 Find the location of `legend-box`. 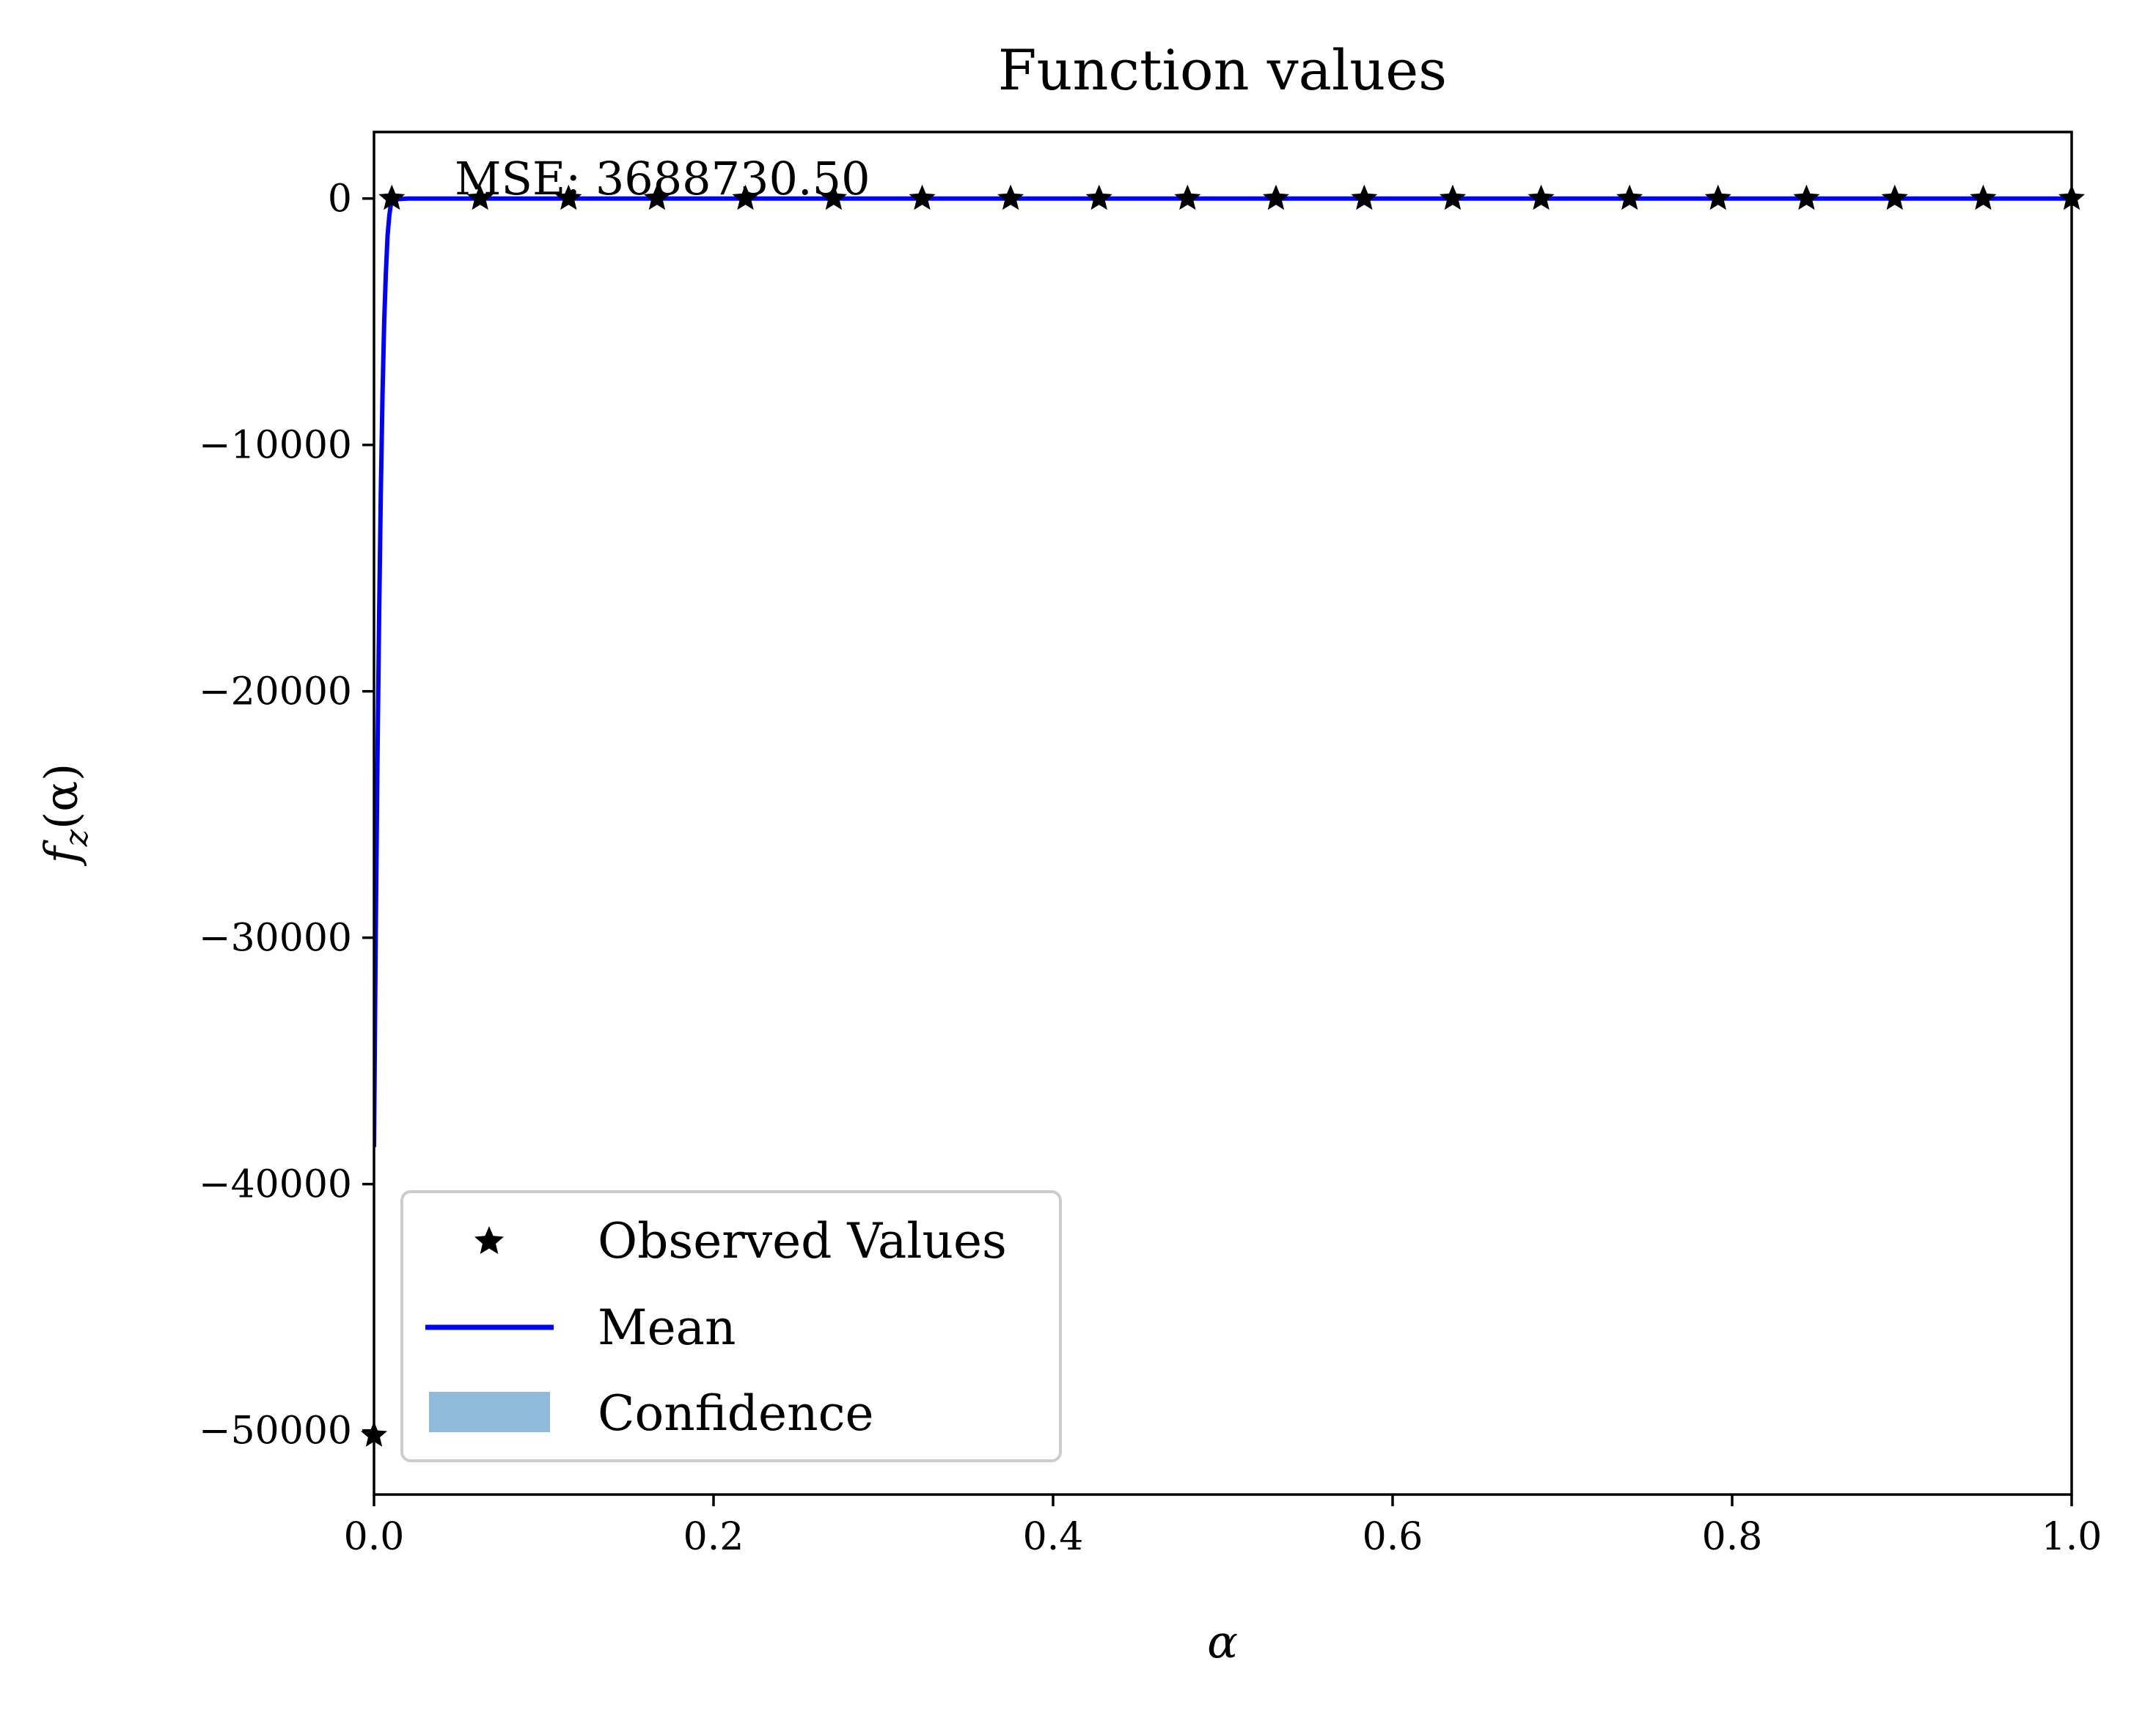

legend-box is located at coordinates (731, 1326).